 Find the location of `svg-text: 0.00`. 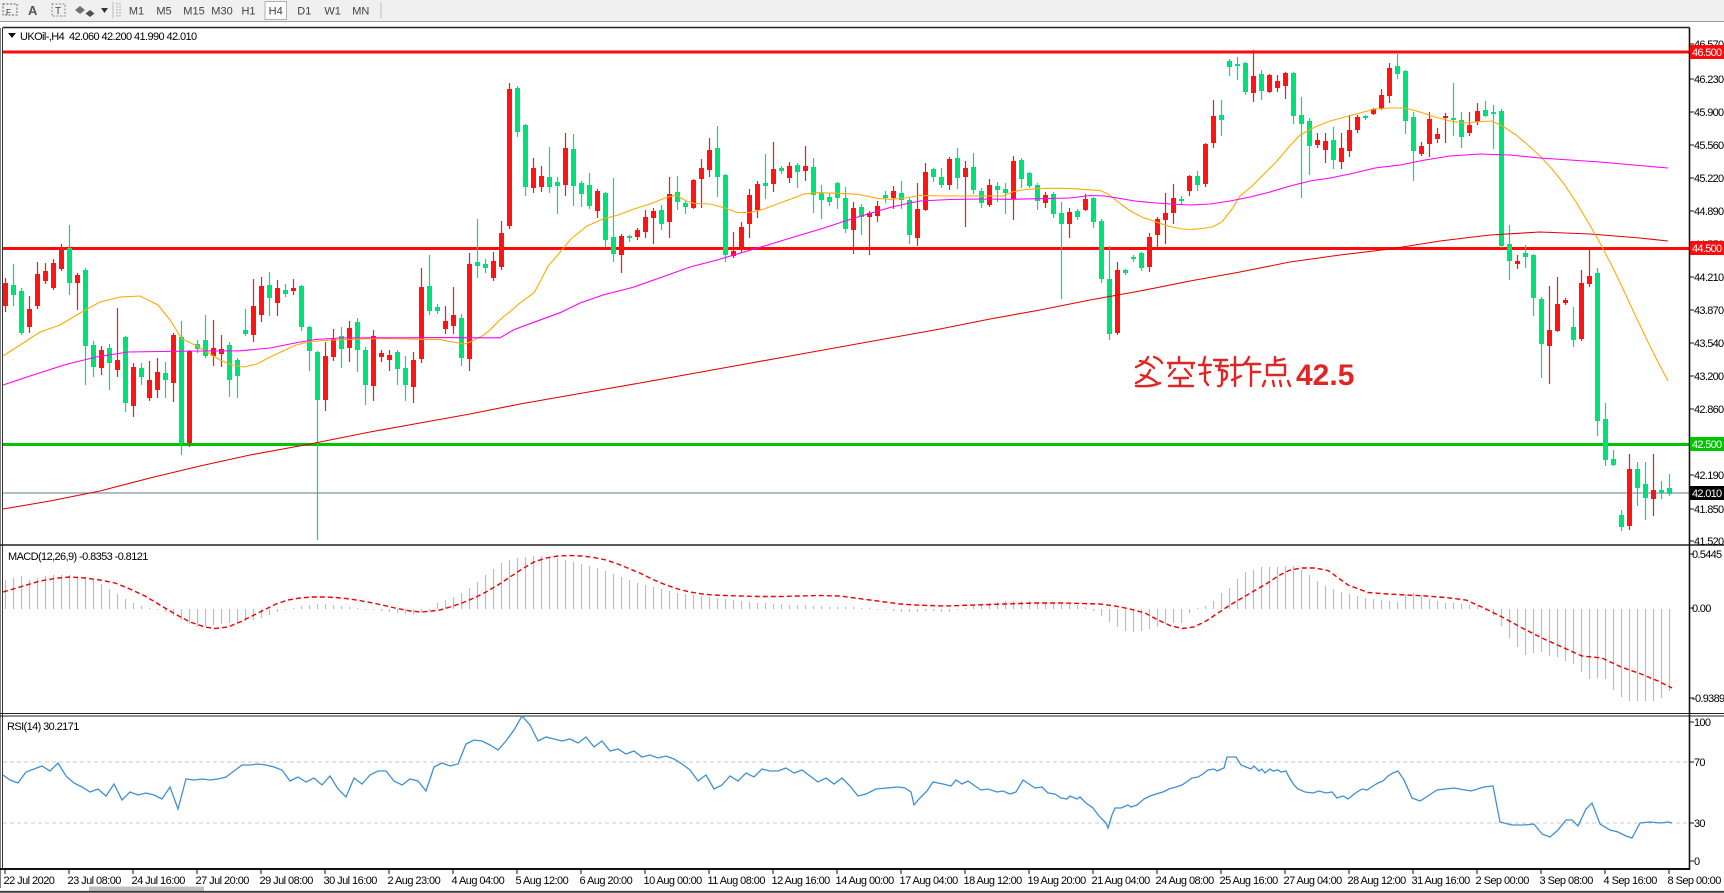

svg-text: 0.00 is located at coordinates (1701, 609).